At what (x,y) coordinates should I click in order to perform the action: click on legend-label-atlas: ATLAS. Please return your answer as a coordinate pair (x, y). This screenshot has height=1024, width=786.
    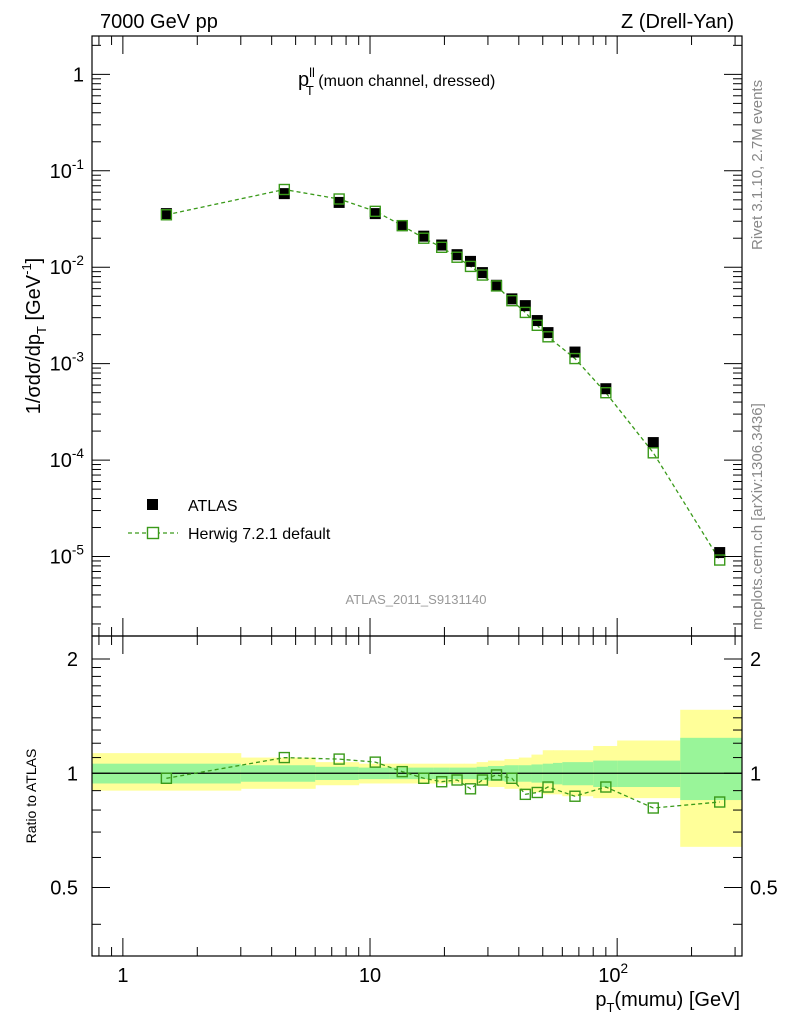
    Looking at the image, I should click on (213, 506).